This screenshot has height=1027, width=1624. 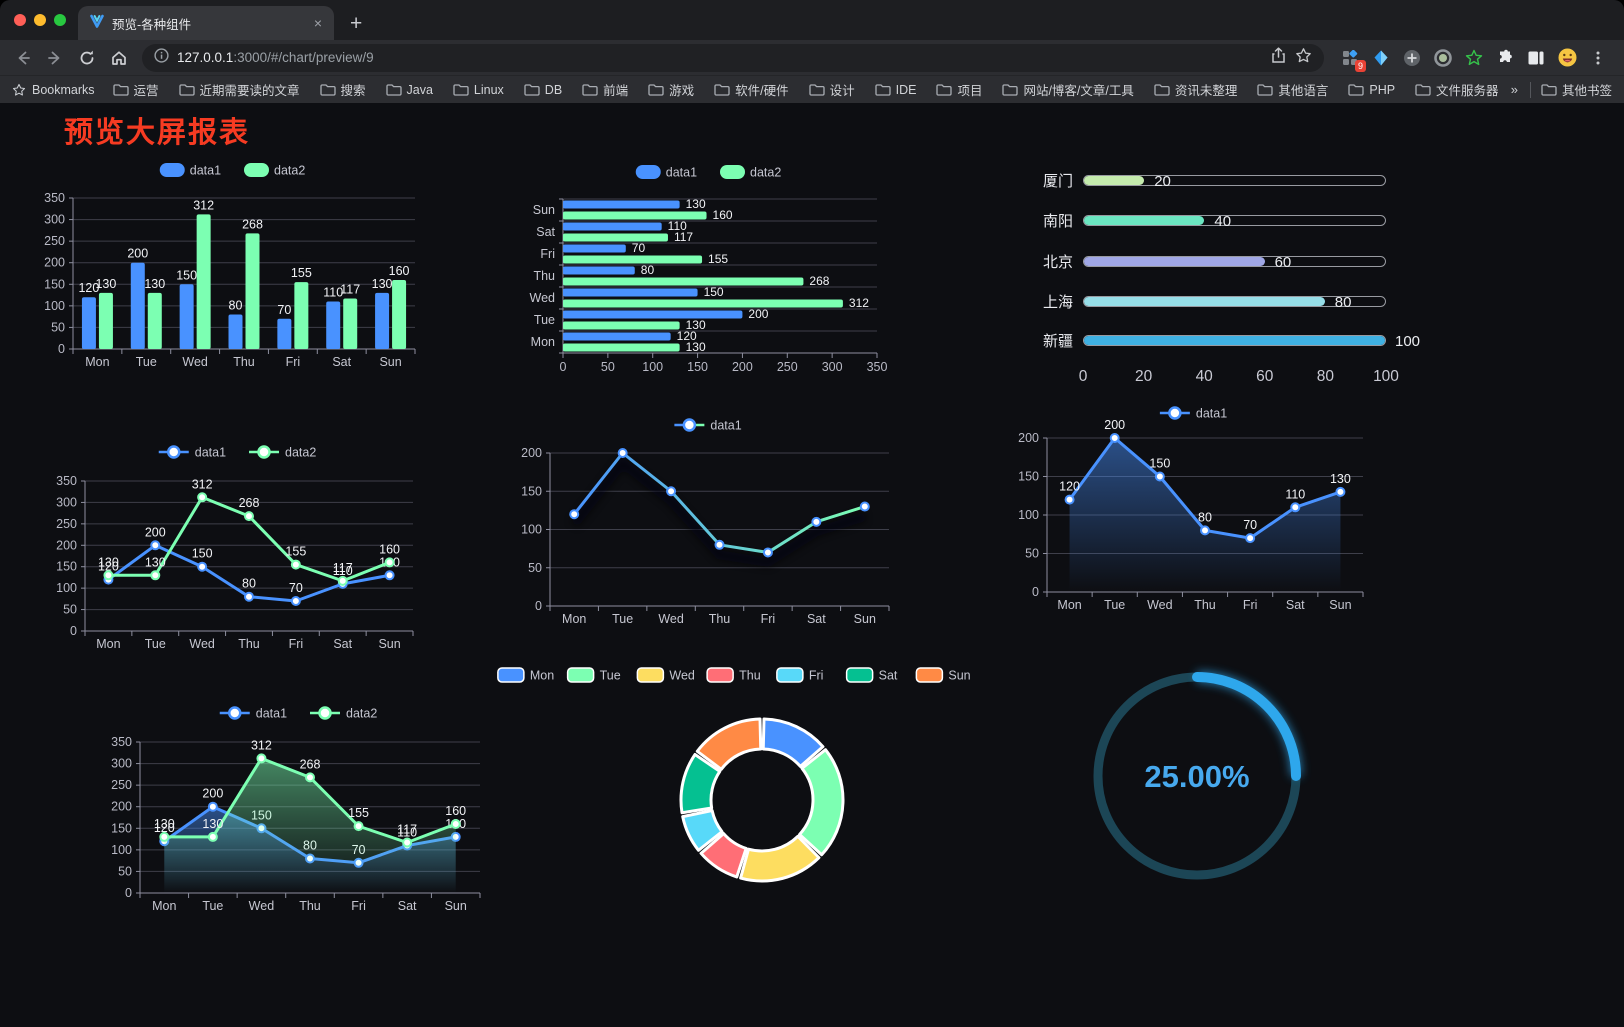 What do you see at coordinates (877, 367) in the screenshot?
I see `svg-text: 350` at bounding box center [877, 367].